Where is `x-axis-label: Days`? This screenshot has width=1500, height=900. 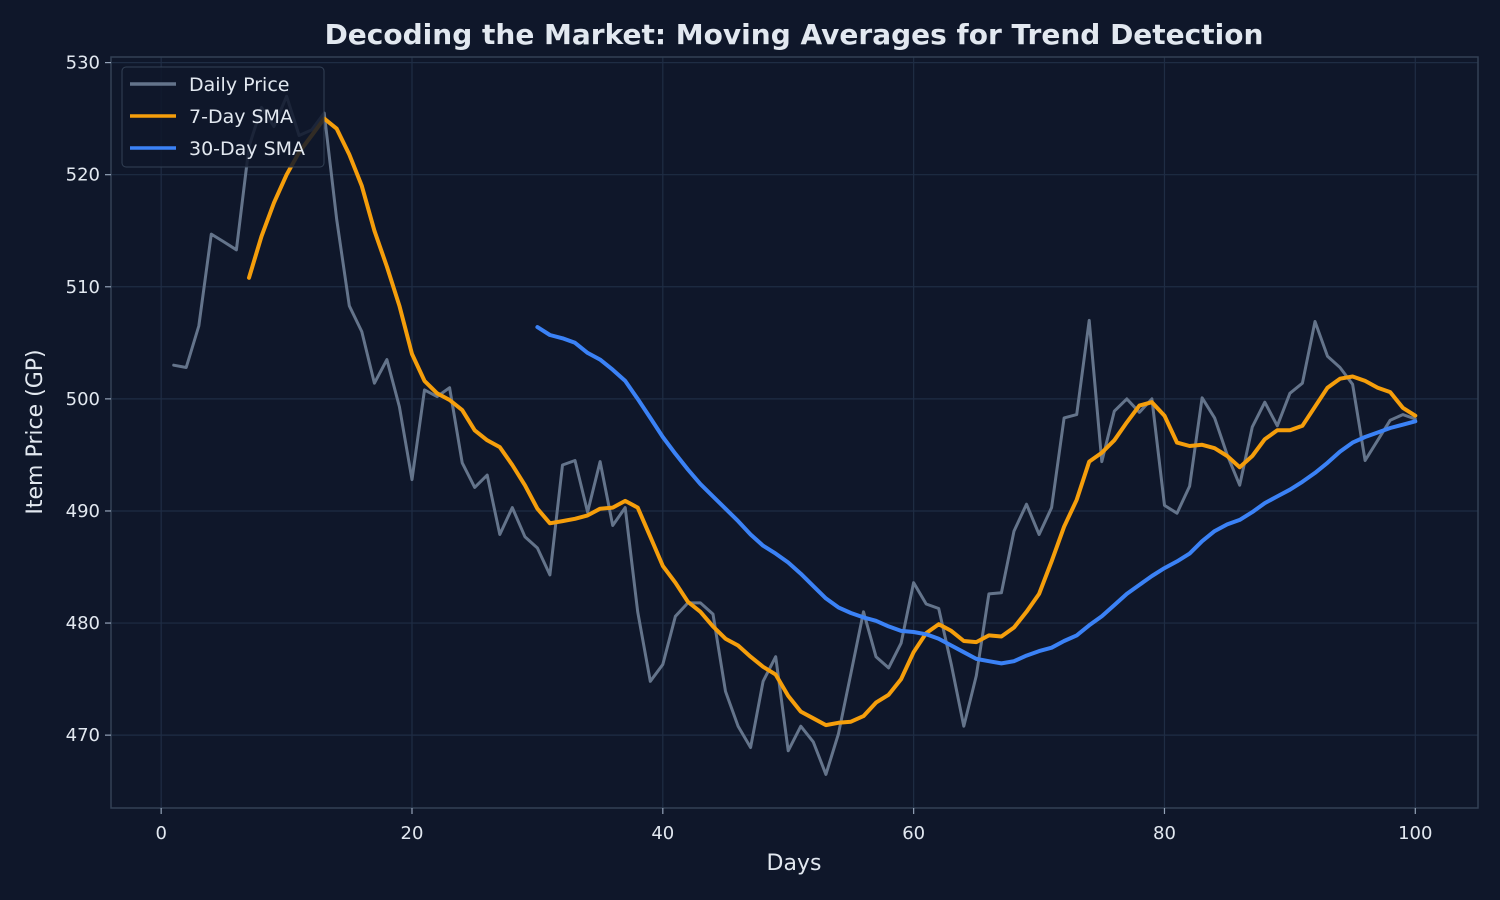 x-axis-label: Days is located at coordinates (794, 863).